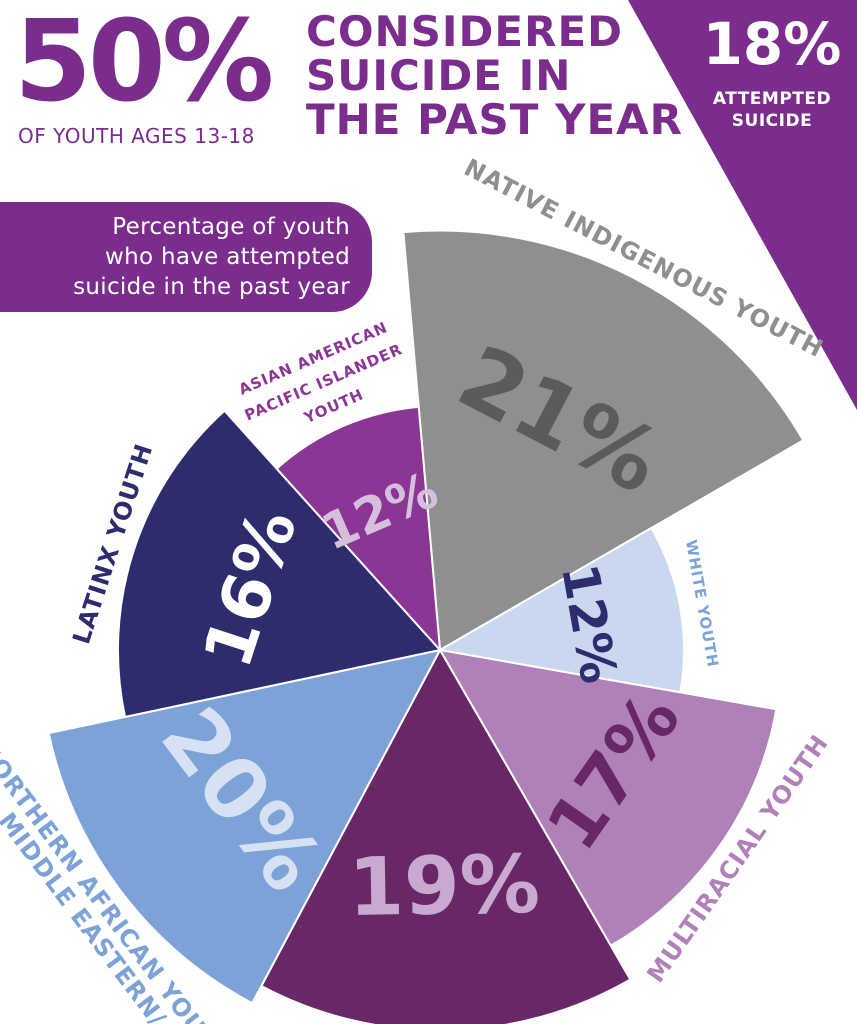 This screenshot has width=857, height=1024. Describe the element at coordinates (772, 44) in the screenshot. I see `corner-percent: 18%` at that location.